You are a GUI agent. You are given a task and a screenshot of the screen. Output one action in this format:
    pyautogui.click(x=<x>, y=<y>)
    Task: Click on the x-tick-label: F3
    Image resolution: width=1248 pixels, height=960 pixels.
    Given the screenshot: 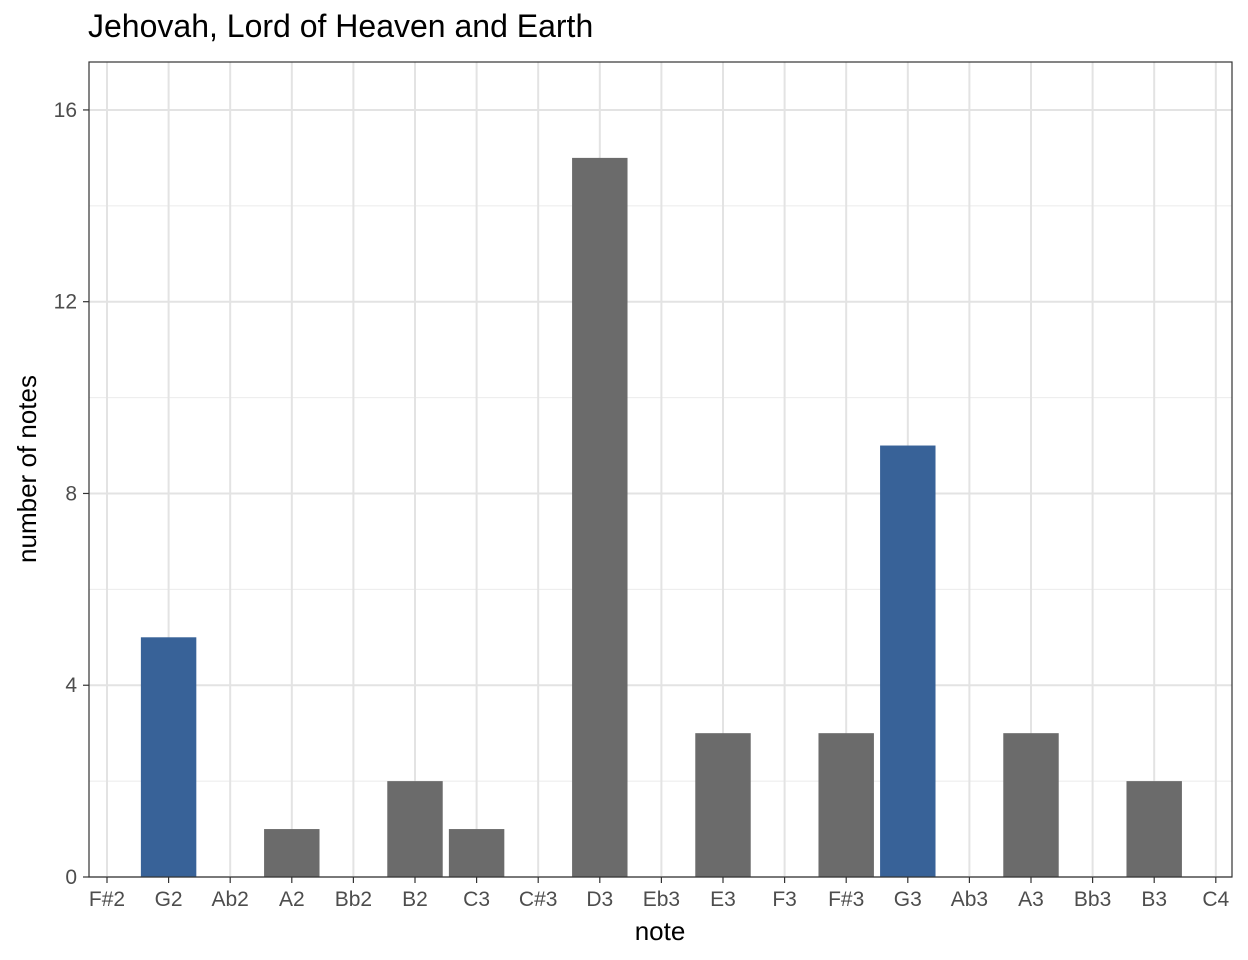 What is the action you would take?
    pyautogui.click(x=784, y=899)
    